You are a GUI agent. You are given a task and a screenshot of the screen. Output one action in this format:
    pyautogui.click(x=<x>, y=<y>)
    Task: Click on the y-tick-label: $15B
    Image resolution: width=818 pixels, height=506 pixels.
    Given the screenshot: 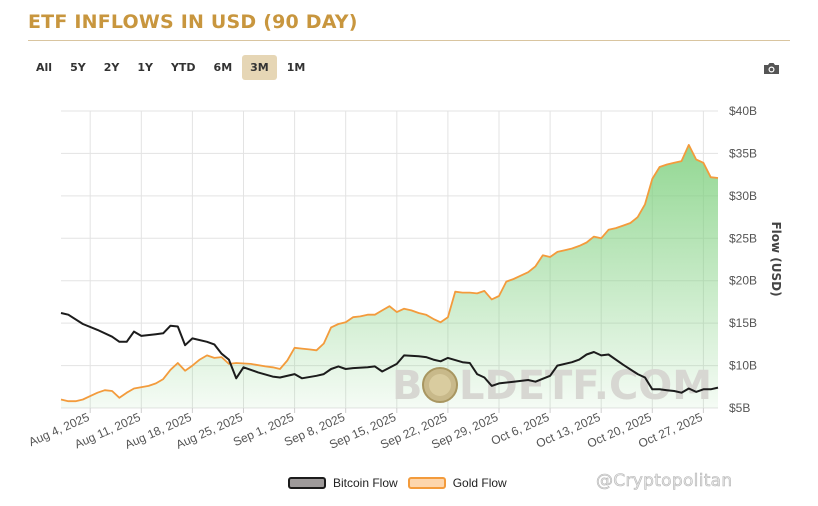 What is the action you would take?
    pyautogui.click(x=743, y=323)
    